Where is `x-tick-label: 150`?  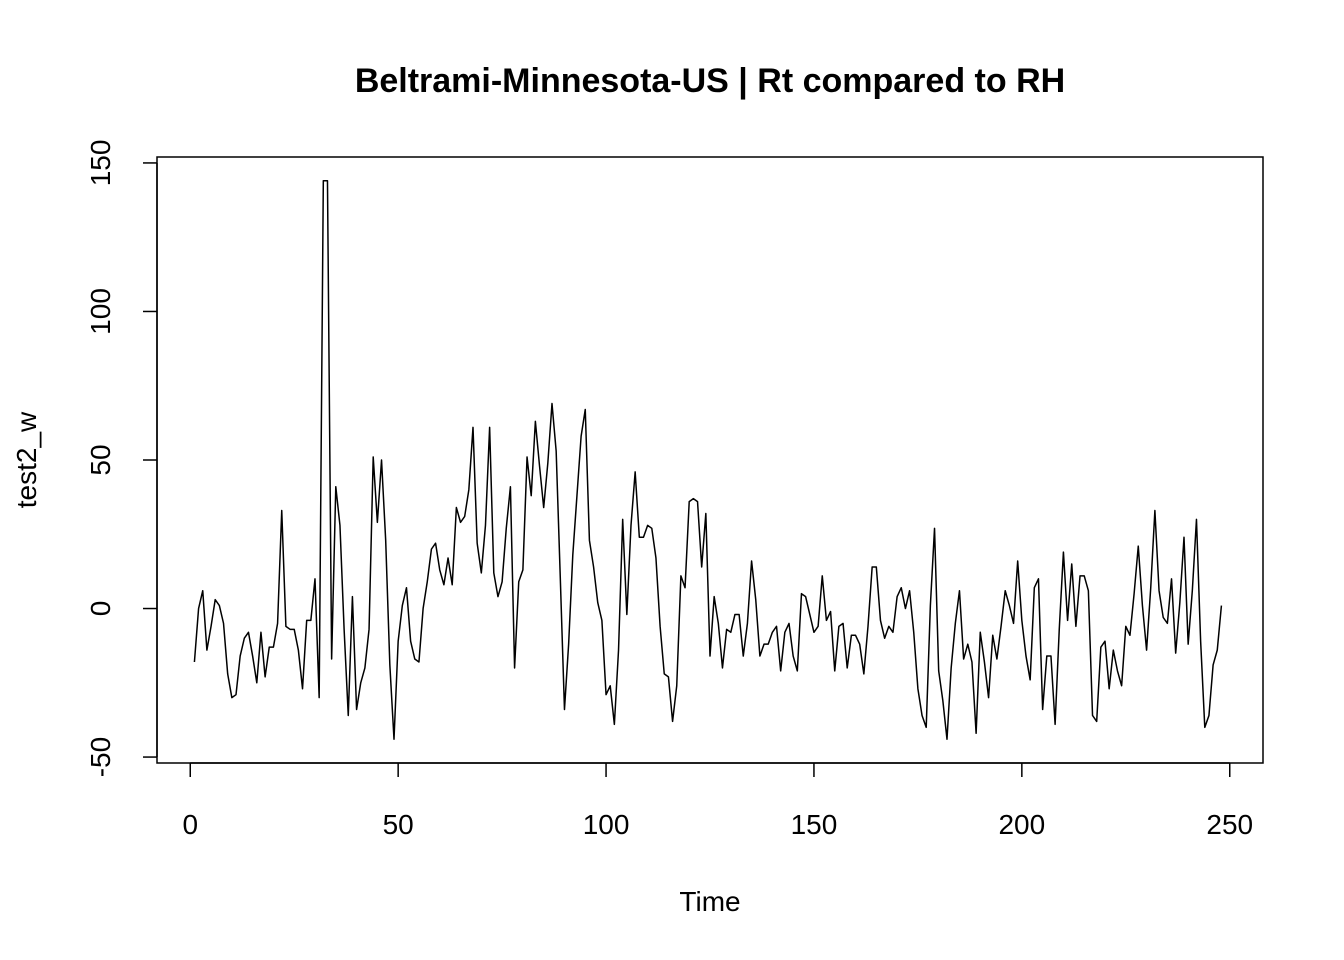 x-tick-label: 150 is located at coordinates (814, 824).